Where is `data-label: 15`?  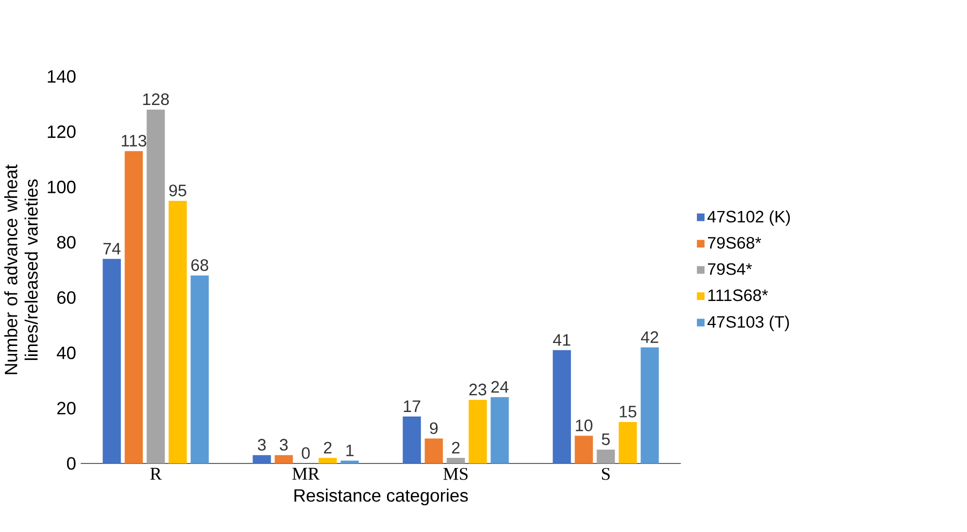 data-label: 15 is located at coordinates (628, 412).